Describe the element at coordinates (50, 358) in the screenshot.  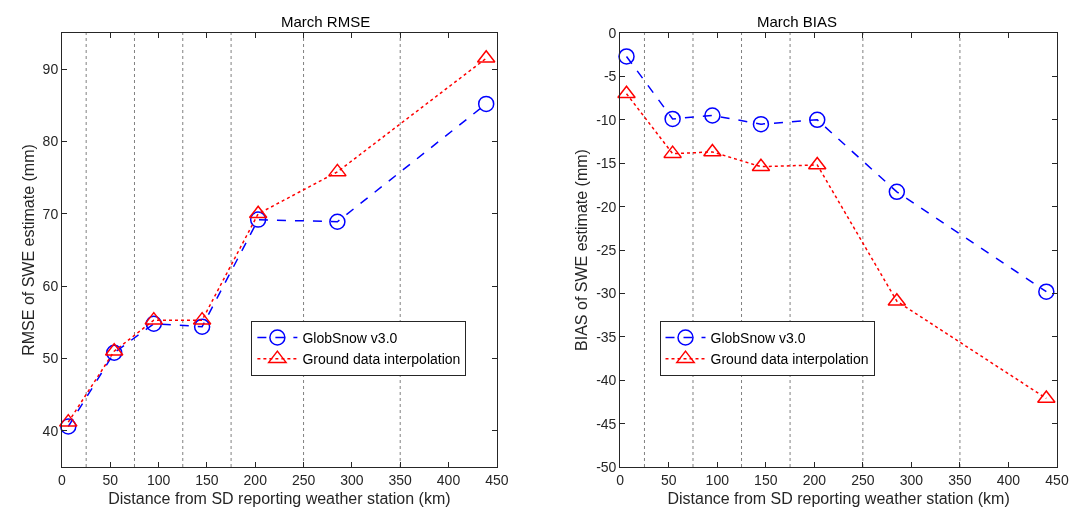
I see `y-tick-label: 50` at that location.